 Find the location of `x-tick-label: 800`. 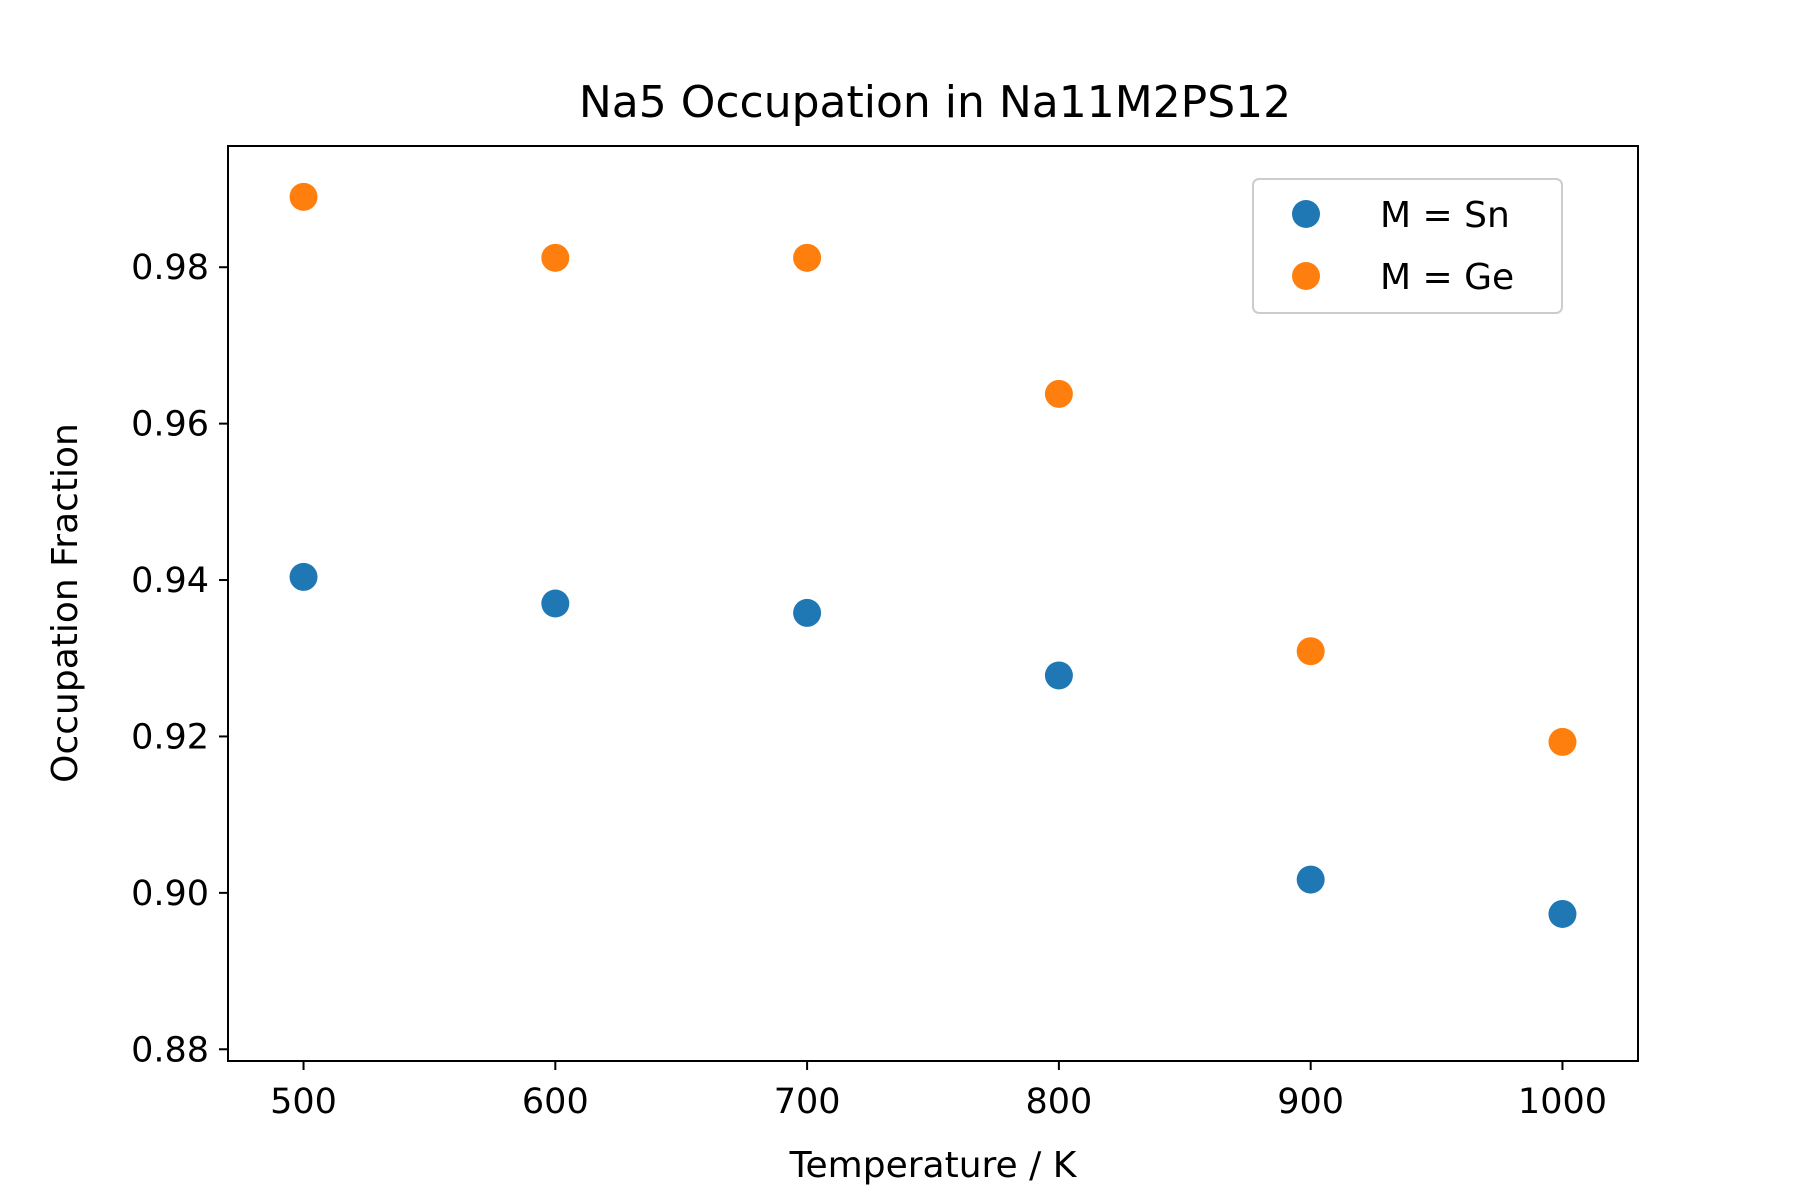

x-tick-label: 800 is located at coordinates (1058, 1102).